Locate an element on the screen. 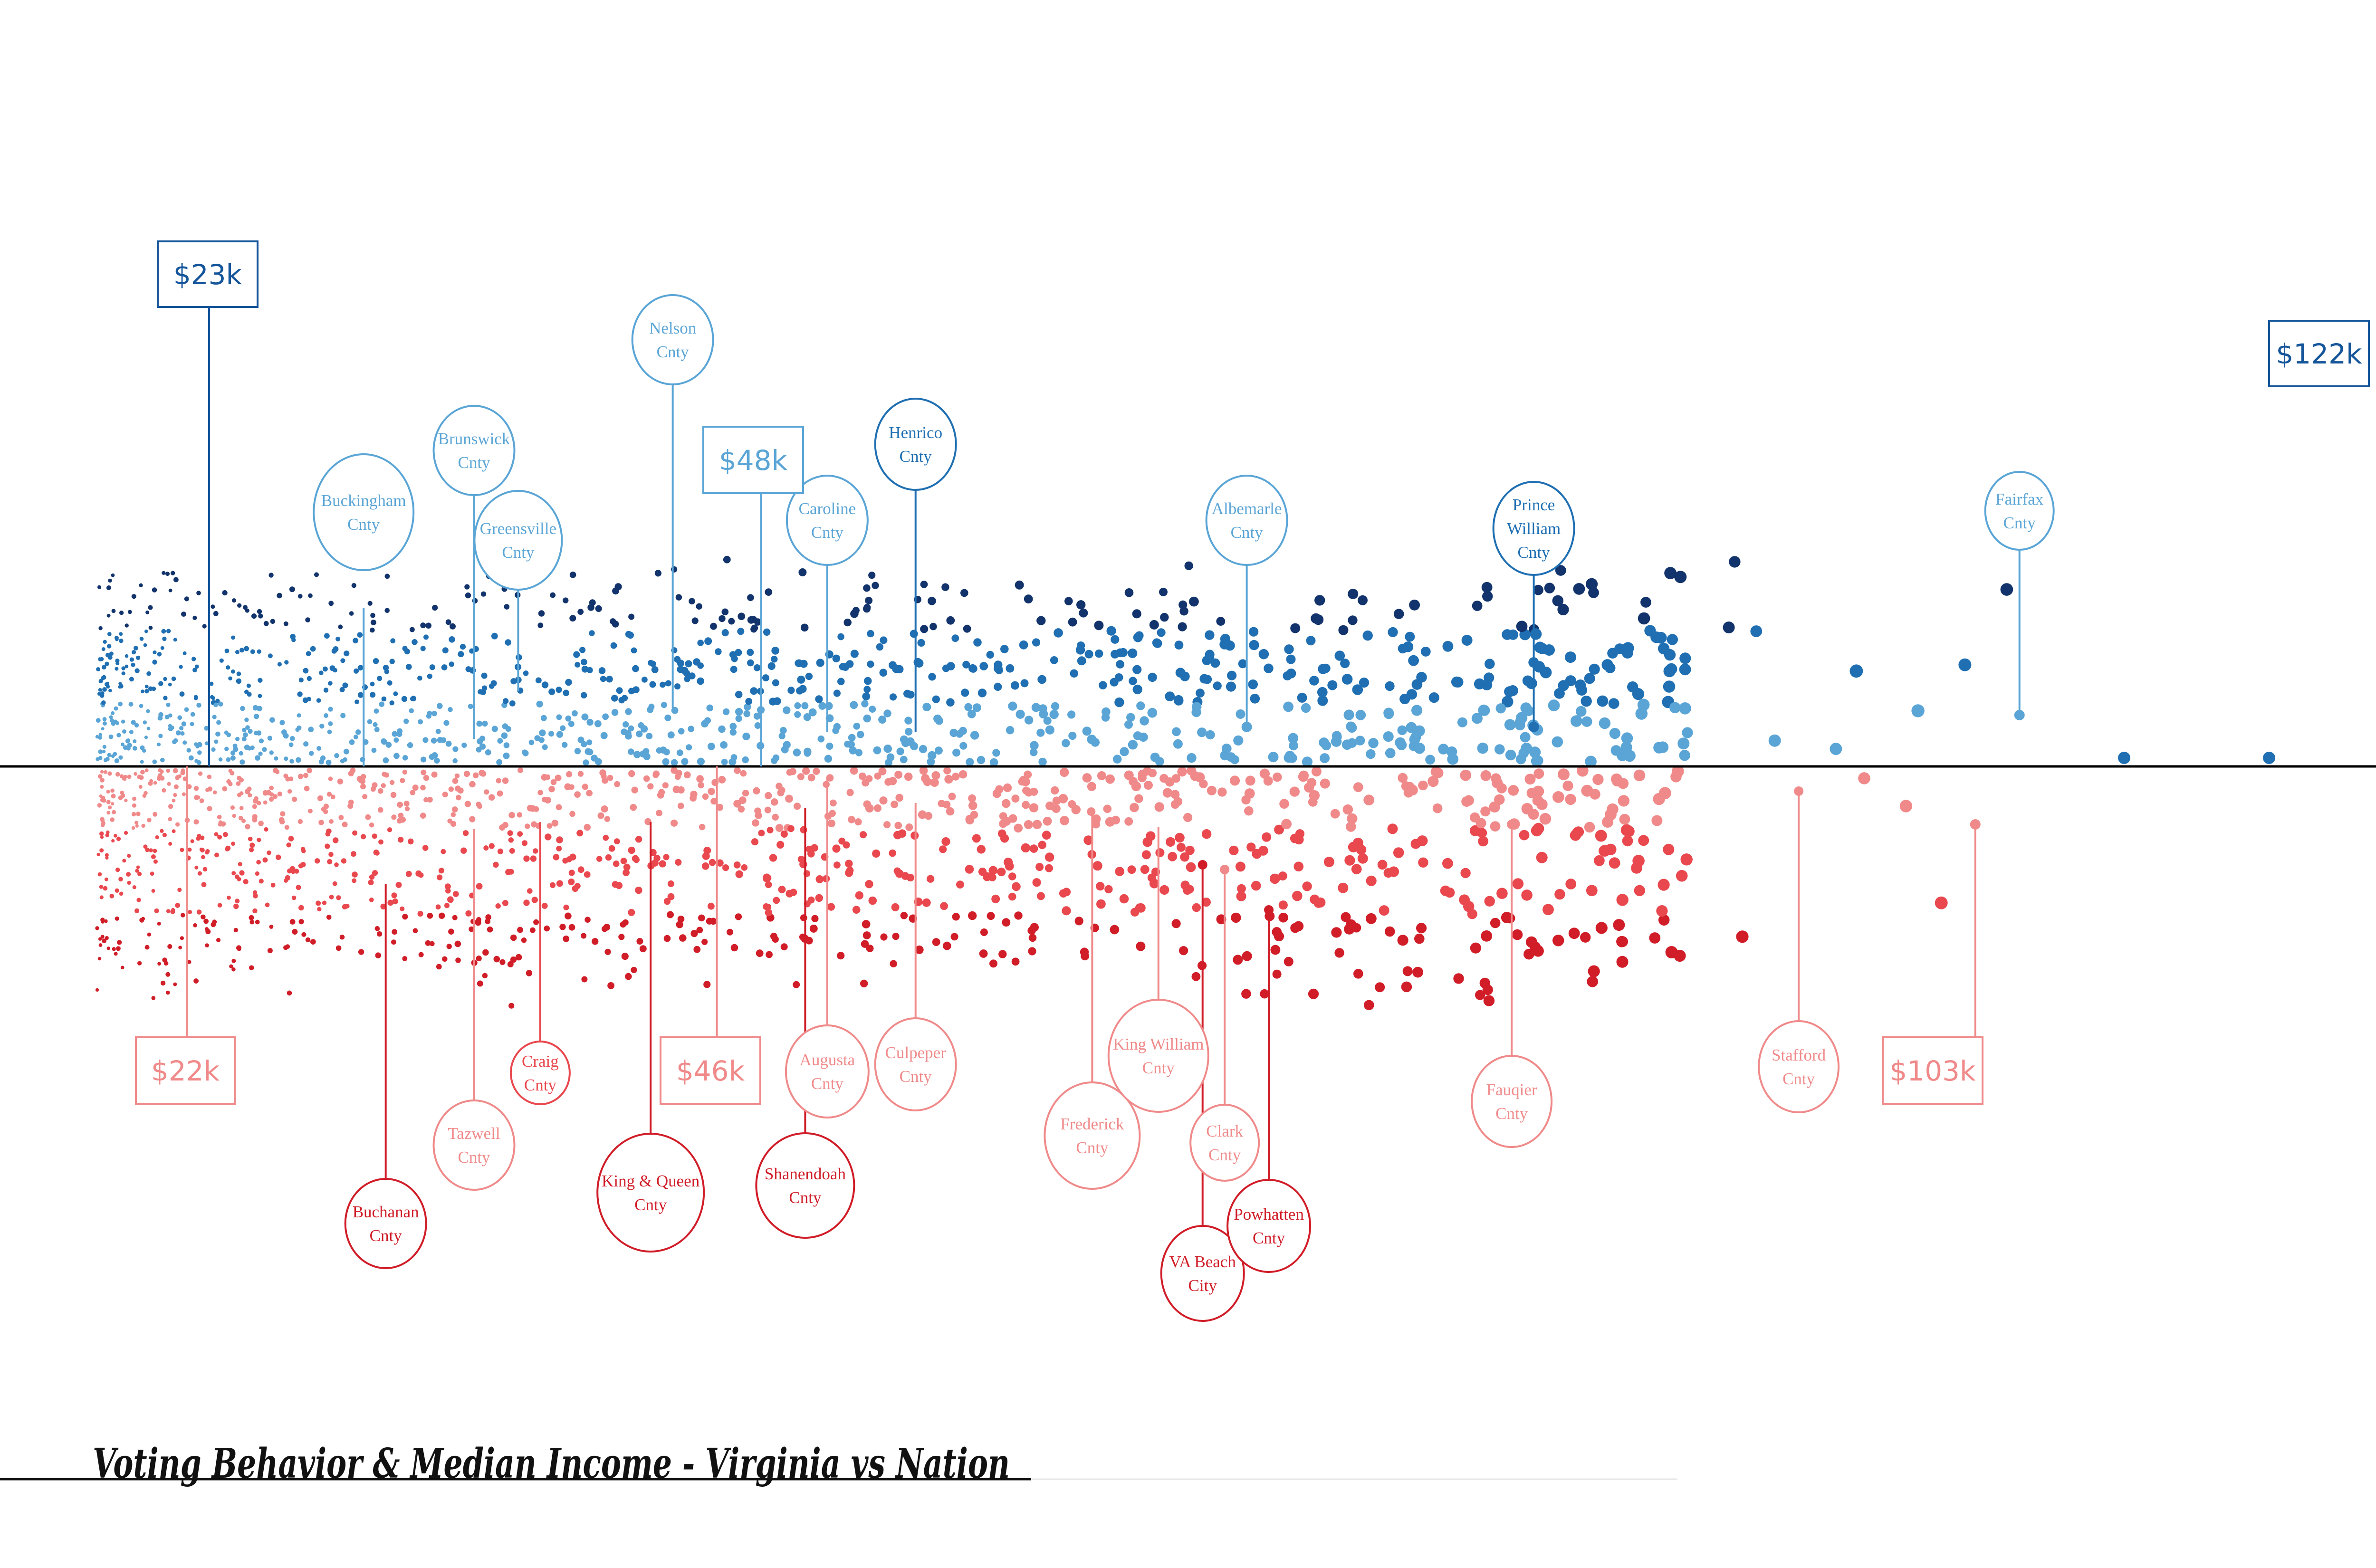  range-end-dot is located at coordinates (1975, 824).